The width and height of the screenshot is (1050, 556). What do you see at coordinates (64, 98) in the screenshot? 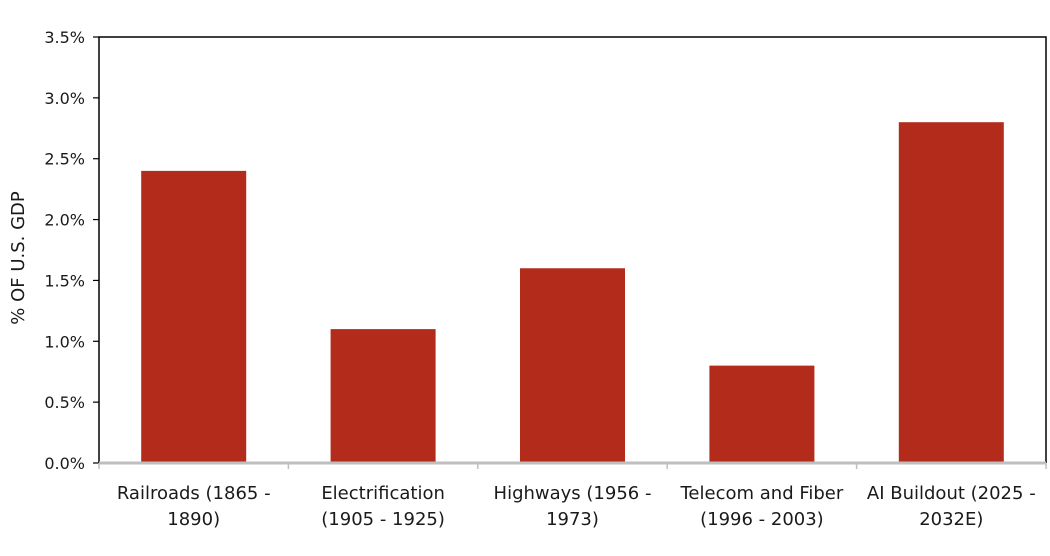
I see `y-tick-label: 3.0%` at bounding box center [64, 98].